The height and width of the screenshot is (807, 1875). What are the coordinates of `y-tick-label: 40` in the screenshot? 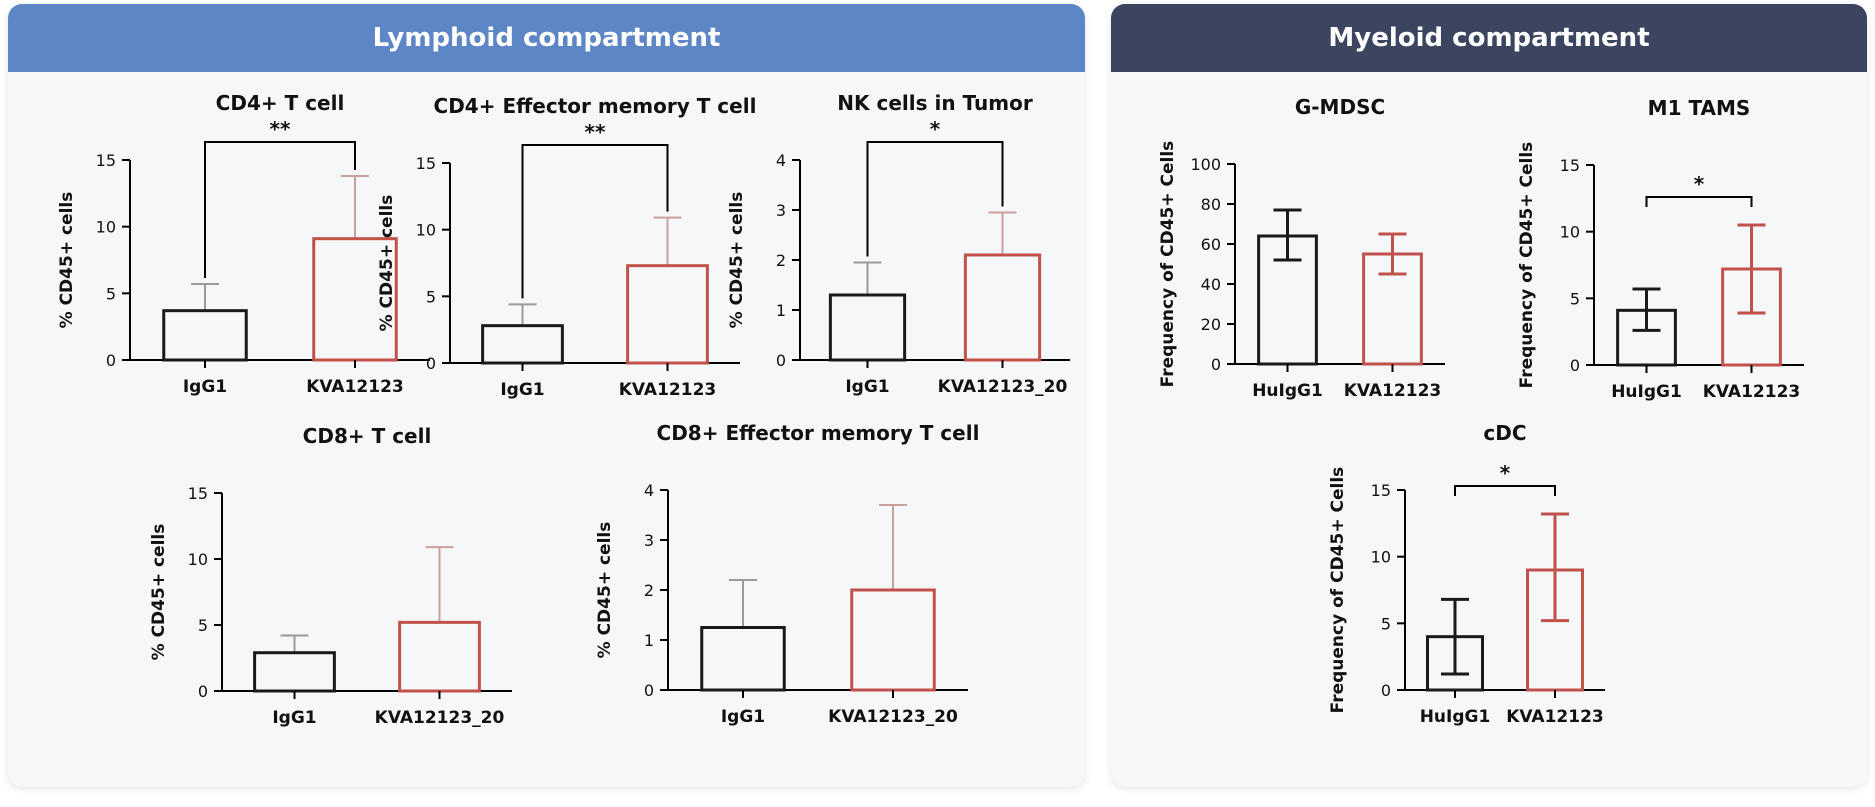 It's located at (1211, 284).